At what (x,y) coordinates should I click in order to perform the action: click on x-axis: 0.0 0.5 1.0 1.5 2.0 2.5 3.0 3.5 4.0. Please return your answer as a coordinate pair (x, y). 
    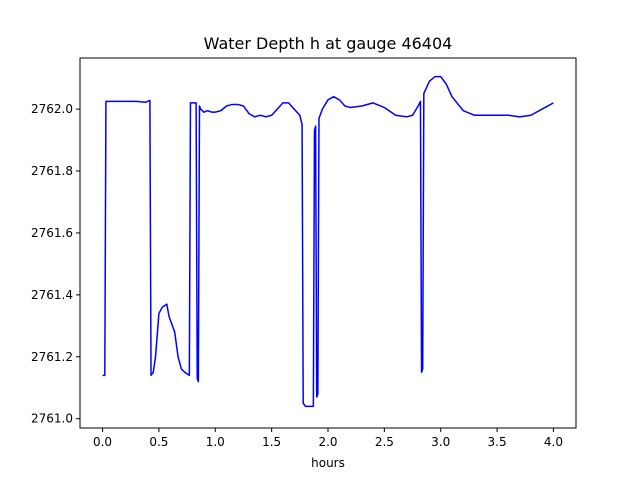
    Looking at the image, I should click on (328, 438).